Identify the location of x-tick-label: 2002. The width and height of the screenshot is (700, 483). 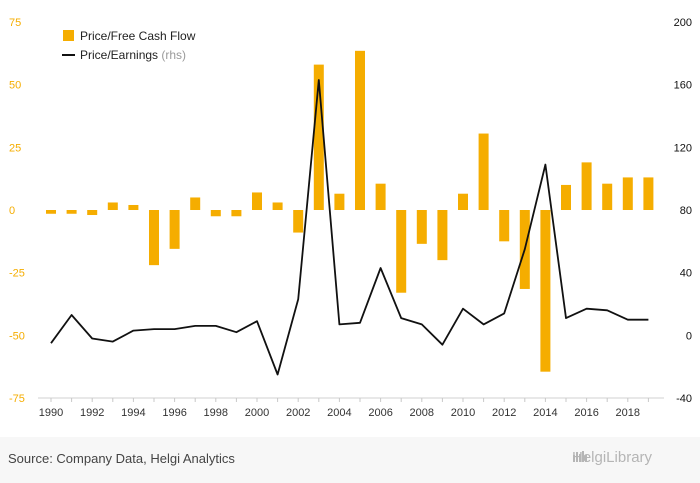
(298, 413).